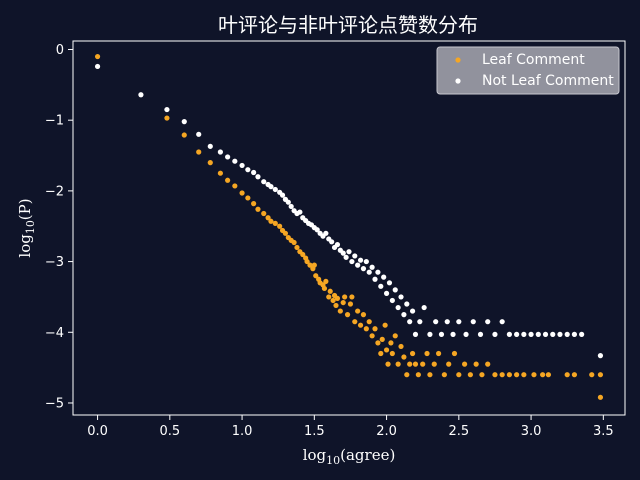 This screenshot has width=640, height=480. What do you see at coordinates (314, 431) in the screenshot?
I see `x-tick-label: 1.5` at bounding box center [314, 431].